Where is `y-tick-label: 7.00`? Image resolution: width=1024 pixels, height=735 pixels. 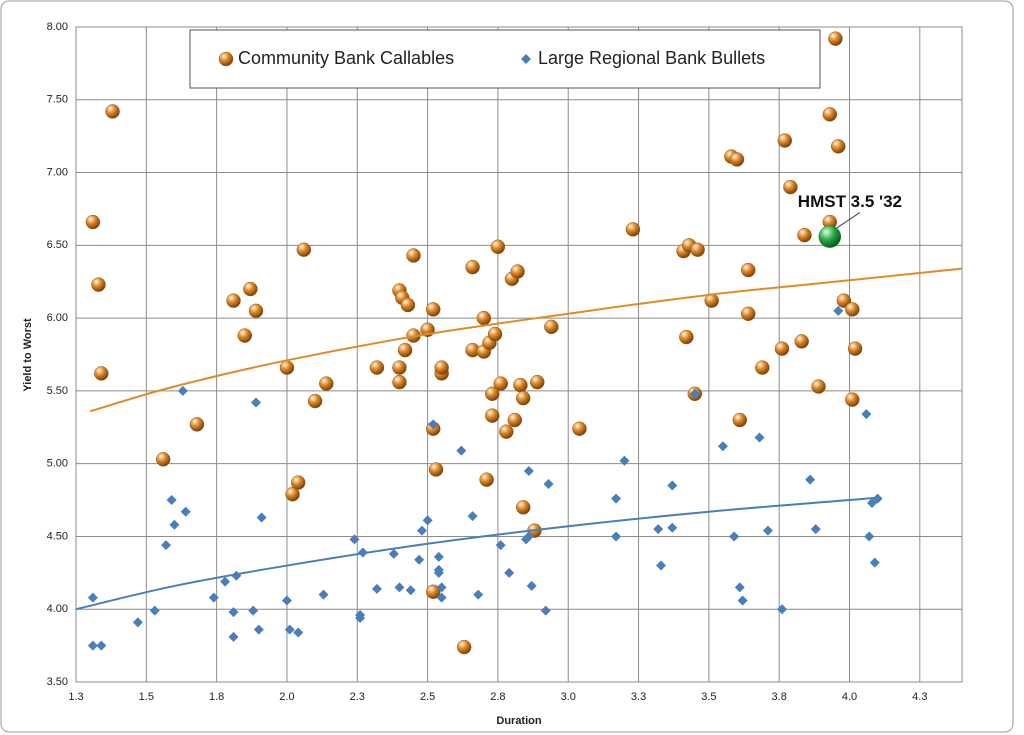
y-tick-label: 7.00 is located at coordinates (57, 172).